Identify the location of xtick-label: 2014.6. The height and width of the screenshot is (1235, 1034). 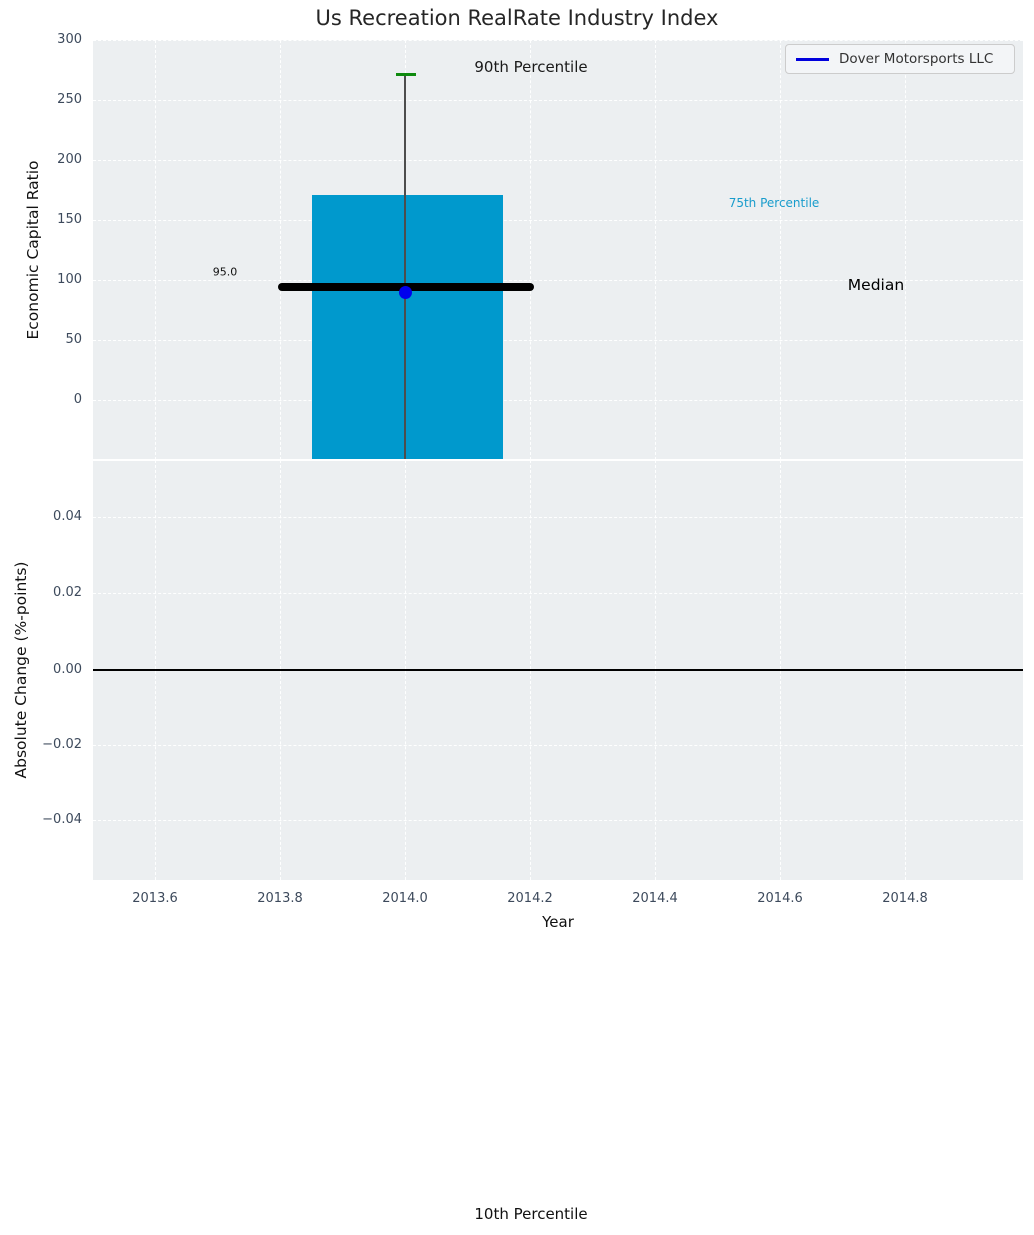
(780, 898).